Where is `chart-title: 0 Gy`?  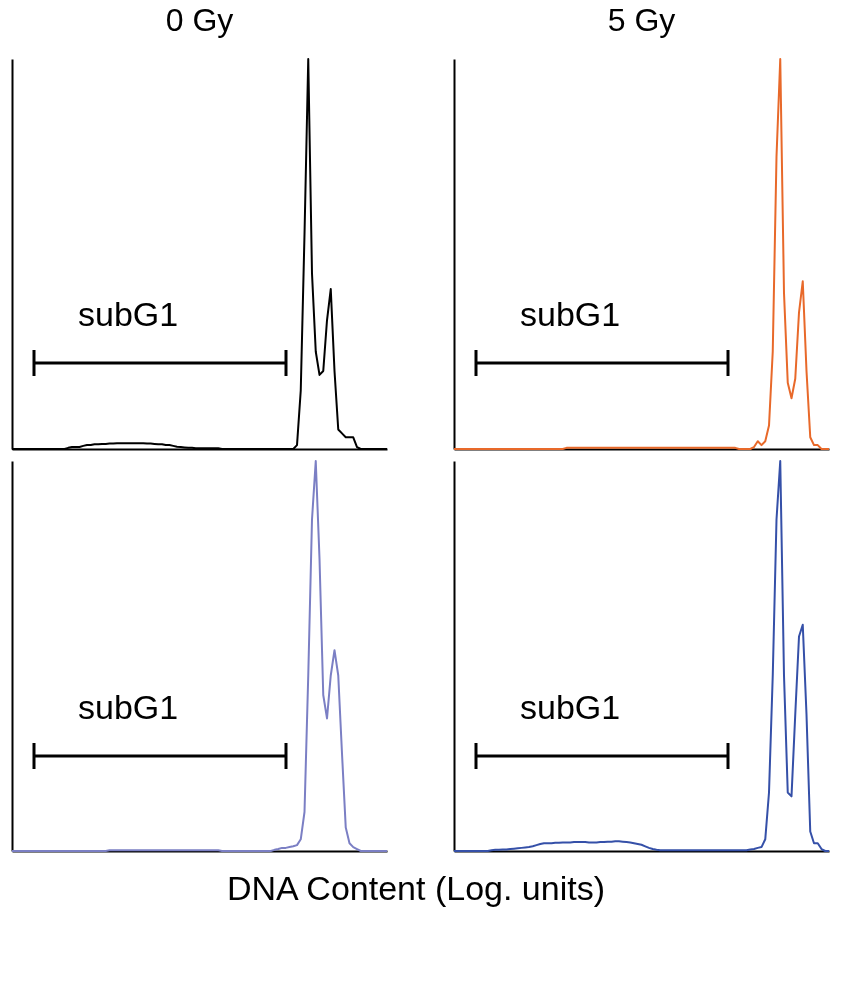
chart-title: 0 Gy is located at coordinates (199, 20).